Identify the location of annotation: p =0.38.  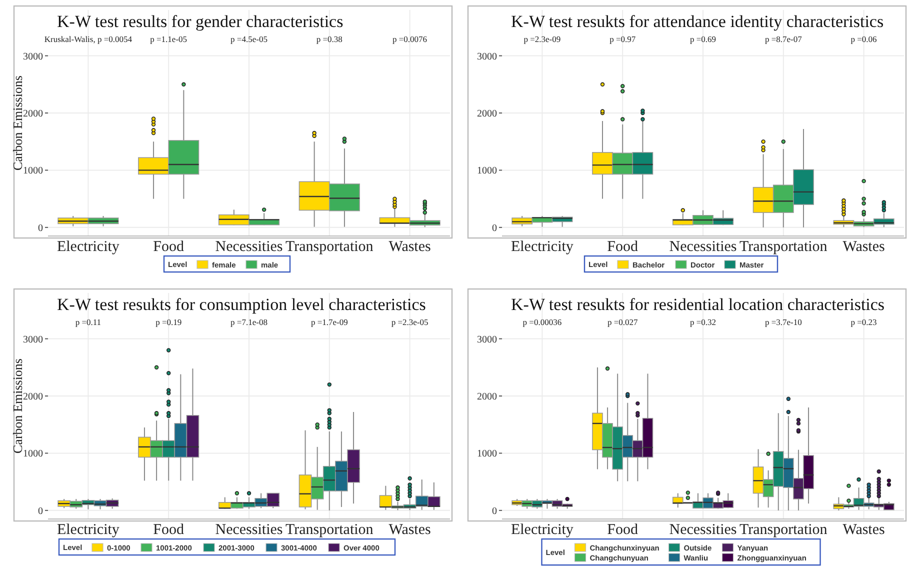
(329, 39).